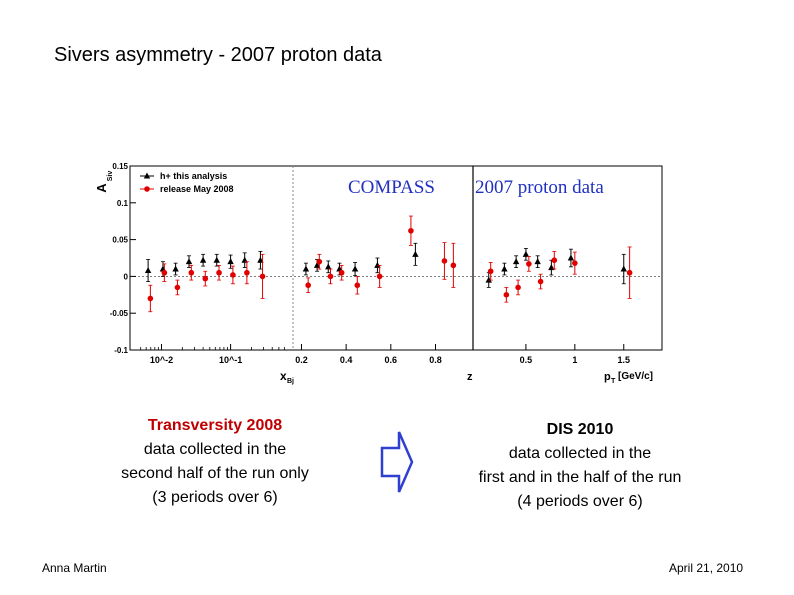 This screenshot has height=595, width=794. What do you see at coordinates (435, 360) in the screenshot?
I see `x-tick-label: 0.8` at bounding box center [435, 360].